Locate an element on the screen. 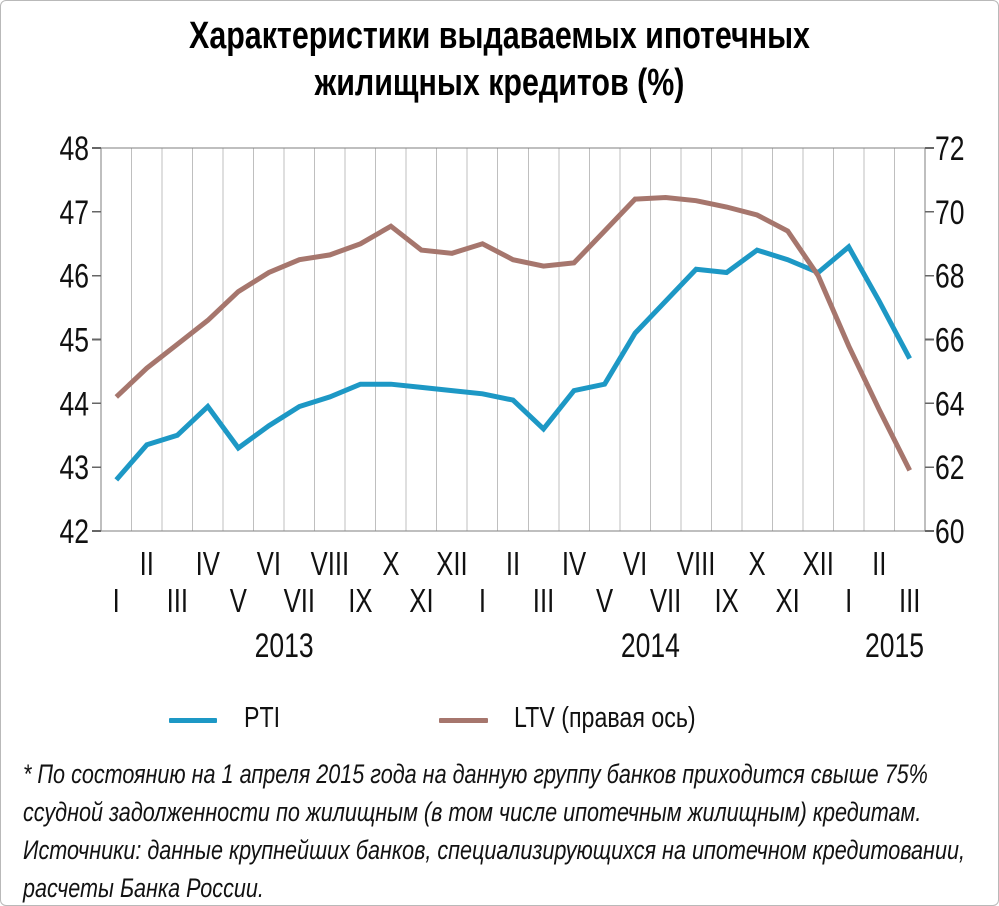 This screenshot has width=999, height=906. right-axis-tick-label: 66 is located at coordinates (950, 340).